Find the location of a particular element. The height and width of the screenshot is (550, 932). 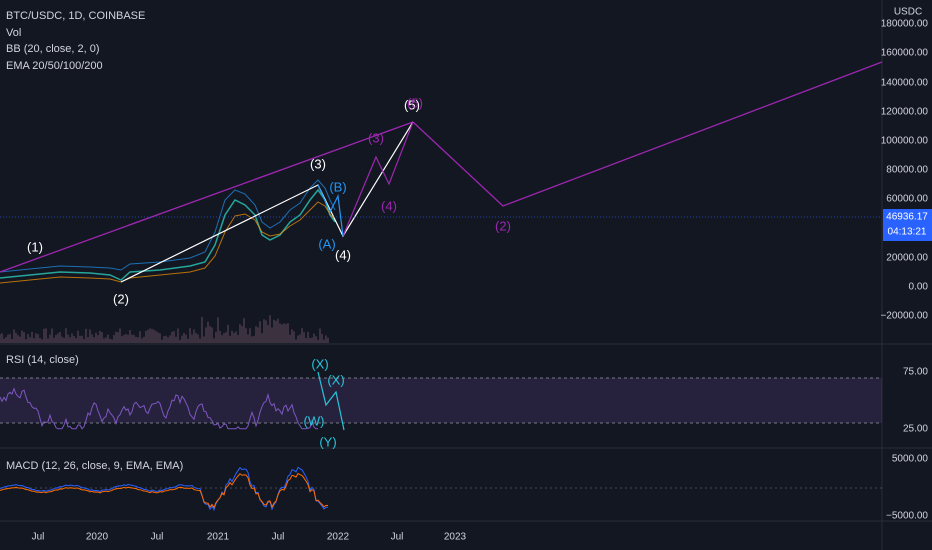

symbol-title: BTC/USDC, 1D, COINBASE is located at coordinates (75, 16).